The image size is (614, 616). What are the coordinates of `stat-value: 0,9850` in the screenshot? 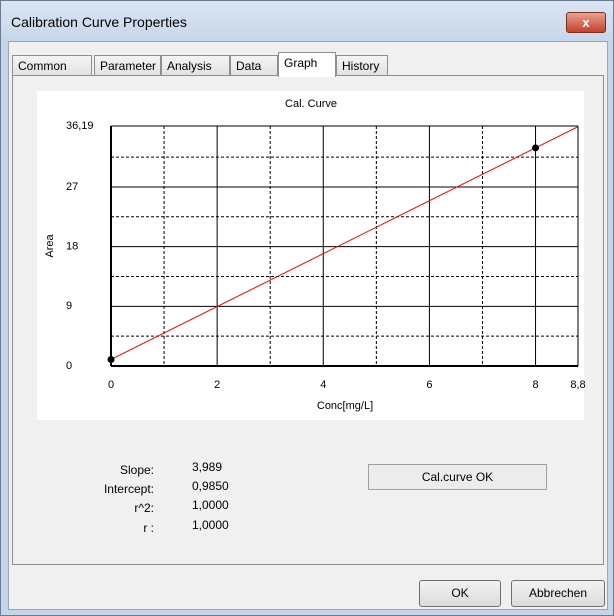 It's located at (210, 486).